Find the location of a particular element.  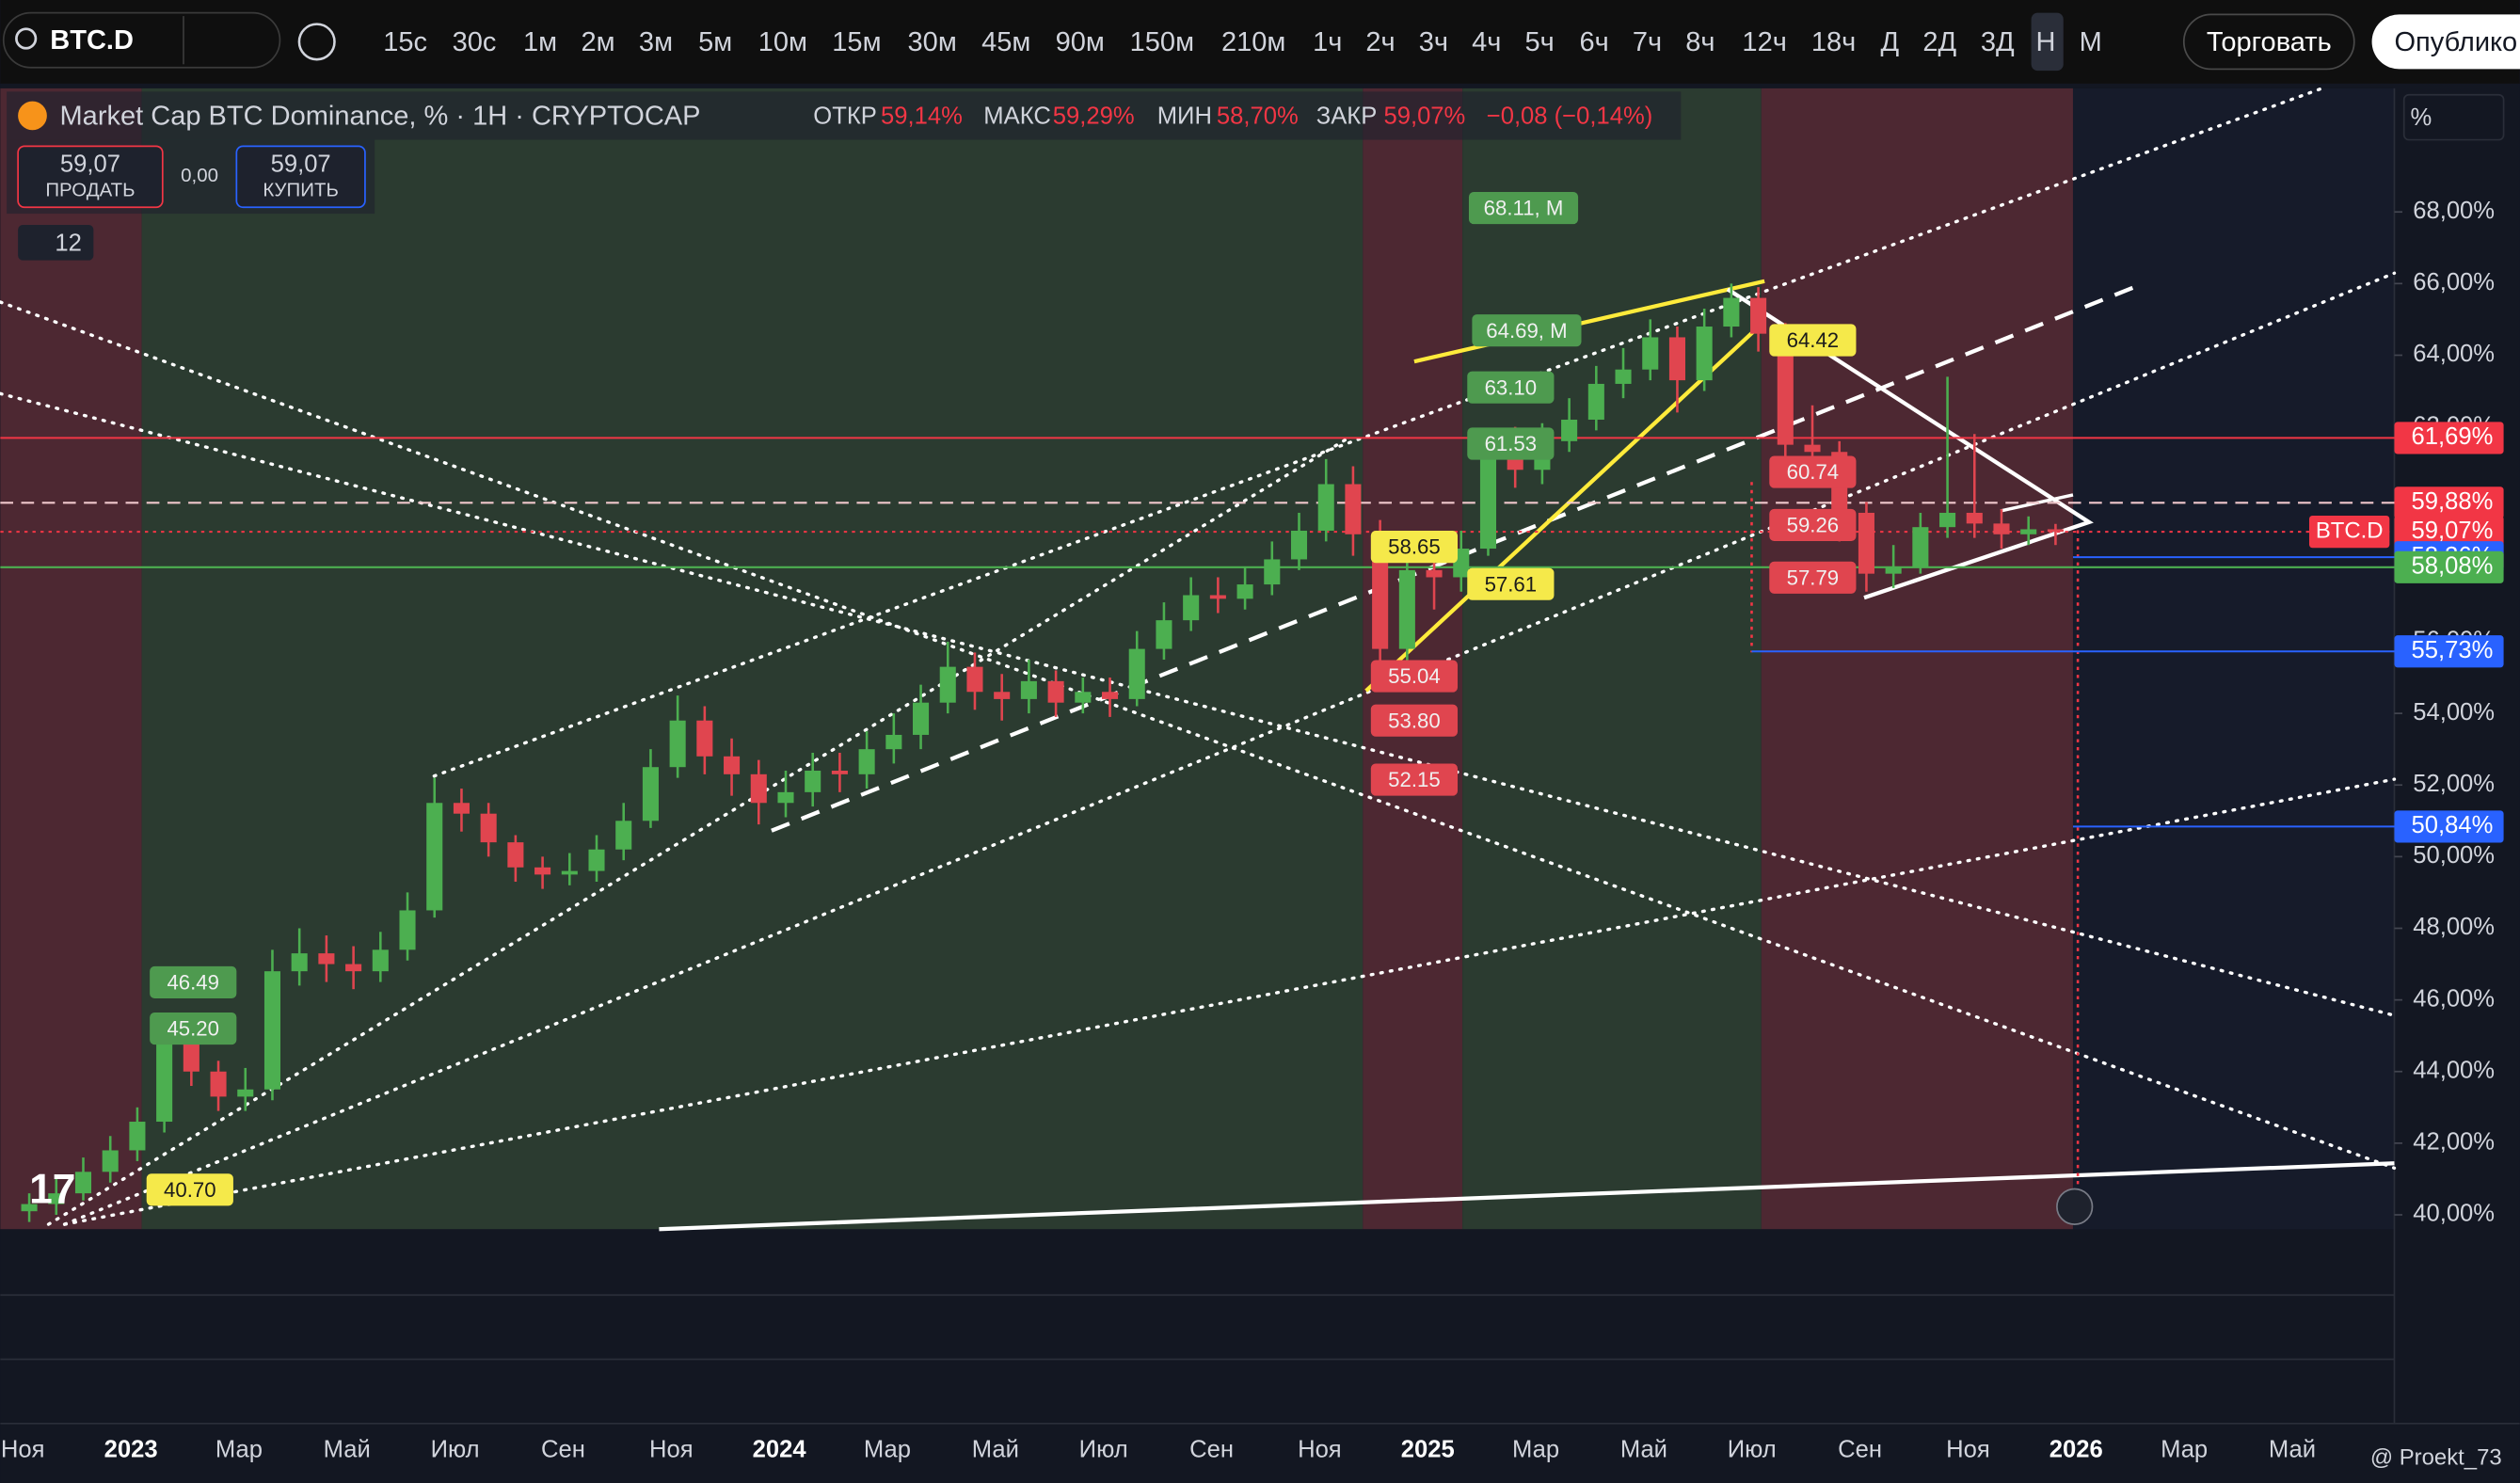

annotation-label: 55.04 is located at coordinates (1414, 676).